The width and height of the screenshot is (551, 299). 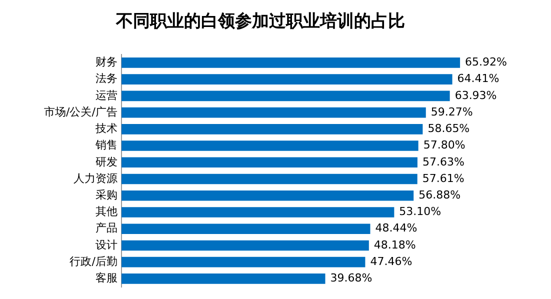 What do you see at coordinates (106, 129) in the screenshot?
I see `y-tick-label: 技术` at bounding box center [106, 129].